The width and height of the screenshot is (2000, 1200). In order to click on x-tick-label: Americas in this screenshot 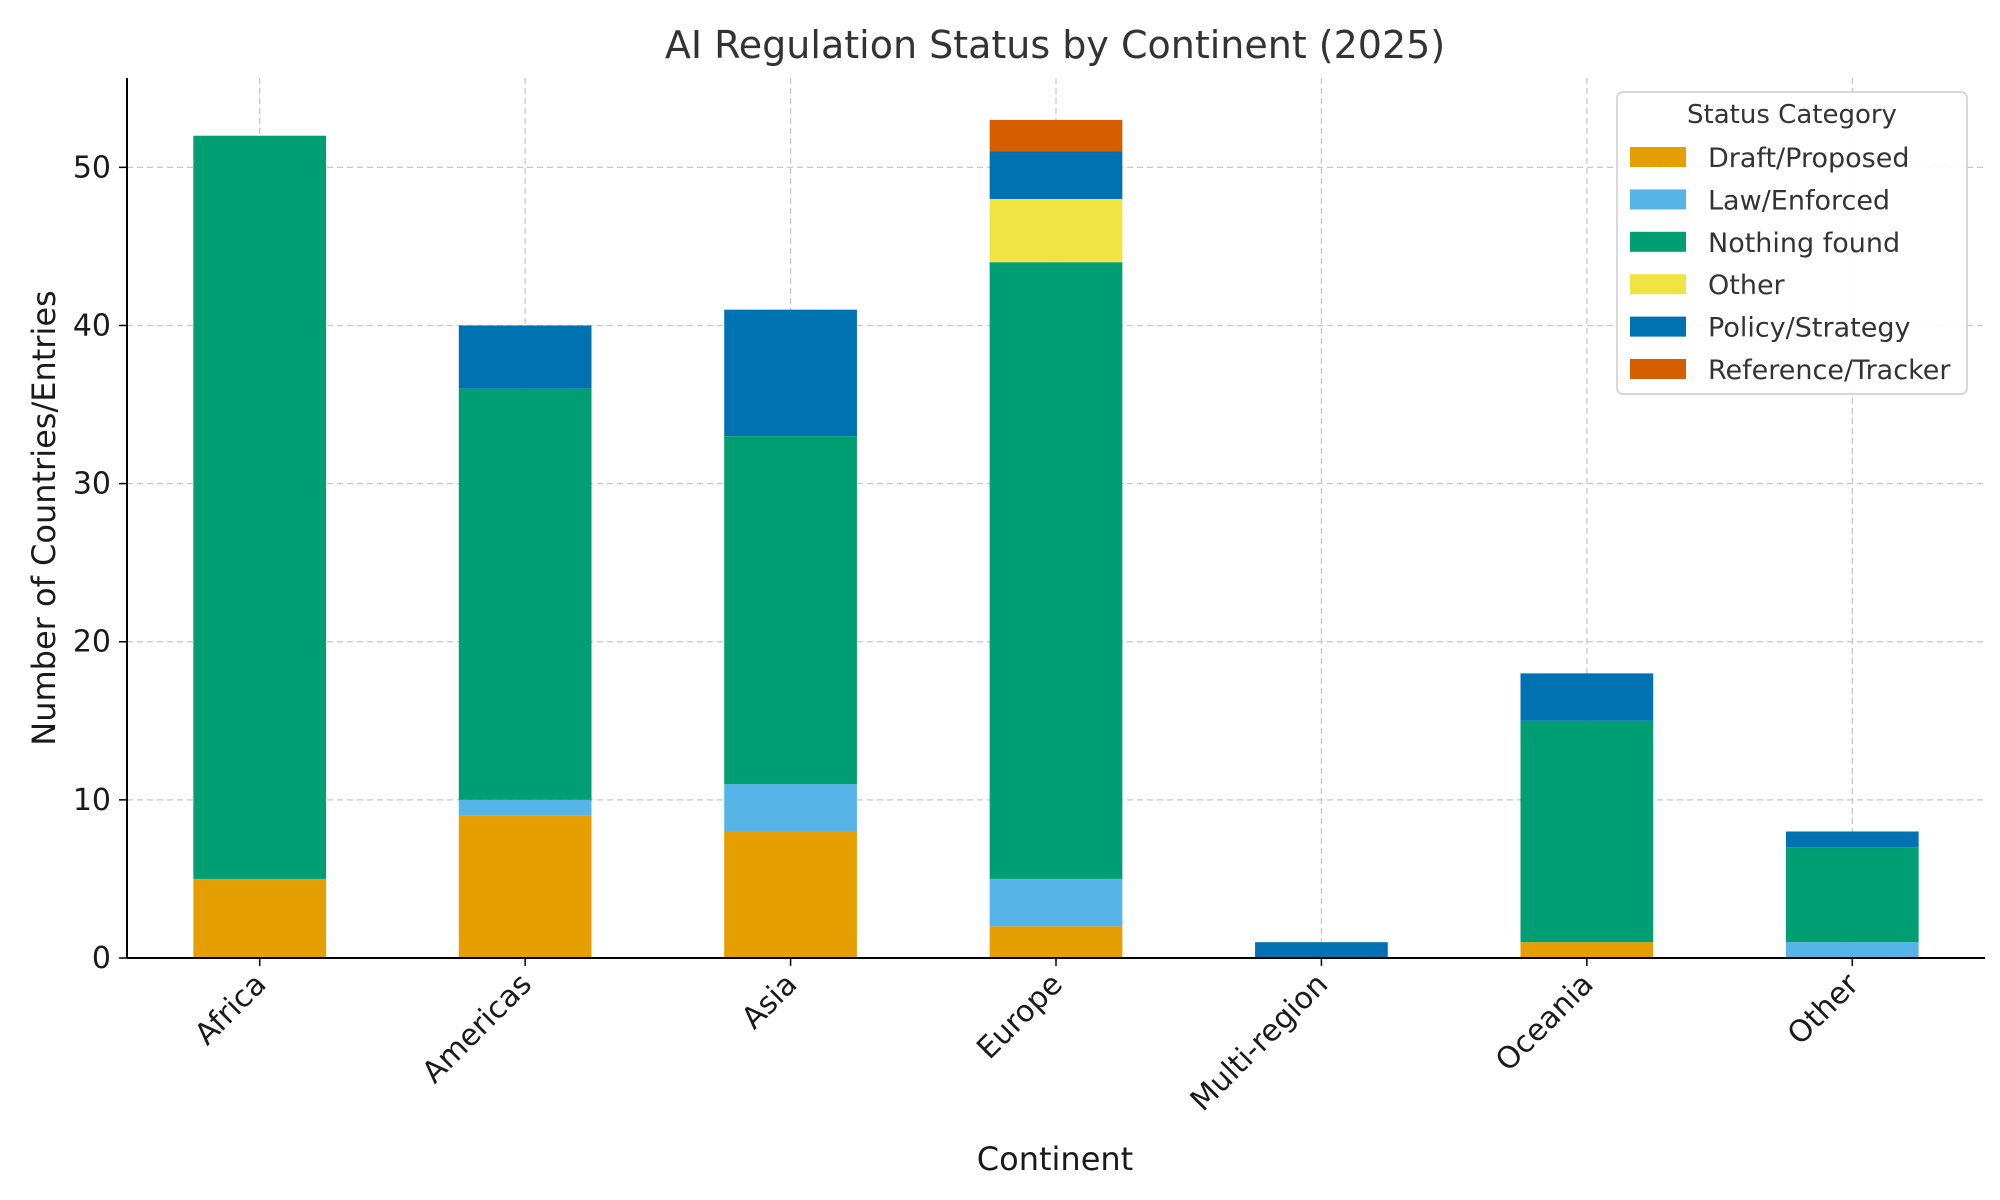, I will do `click(476, 1028)`.